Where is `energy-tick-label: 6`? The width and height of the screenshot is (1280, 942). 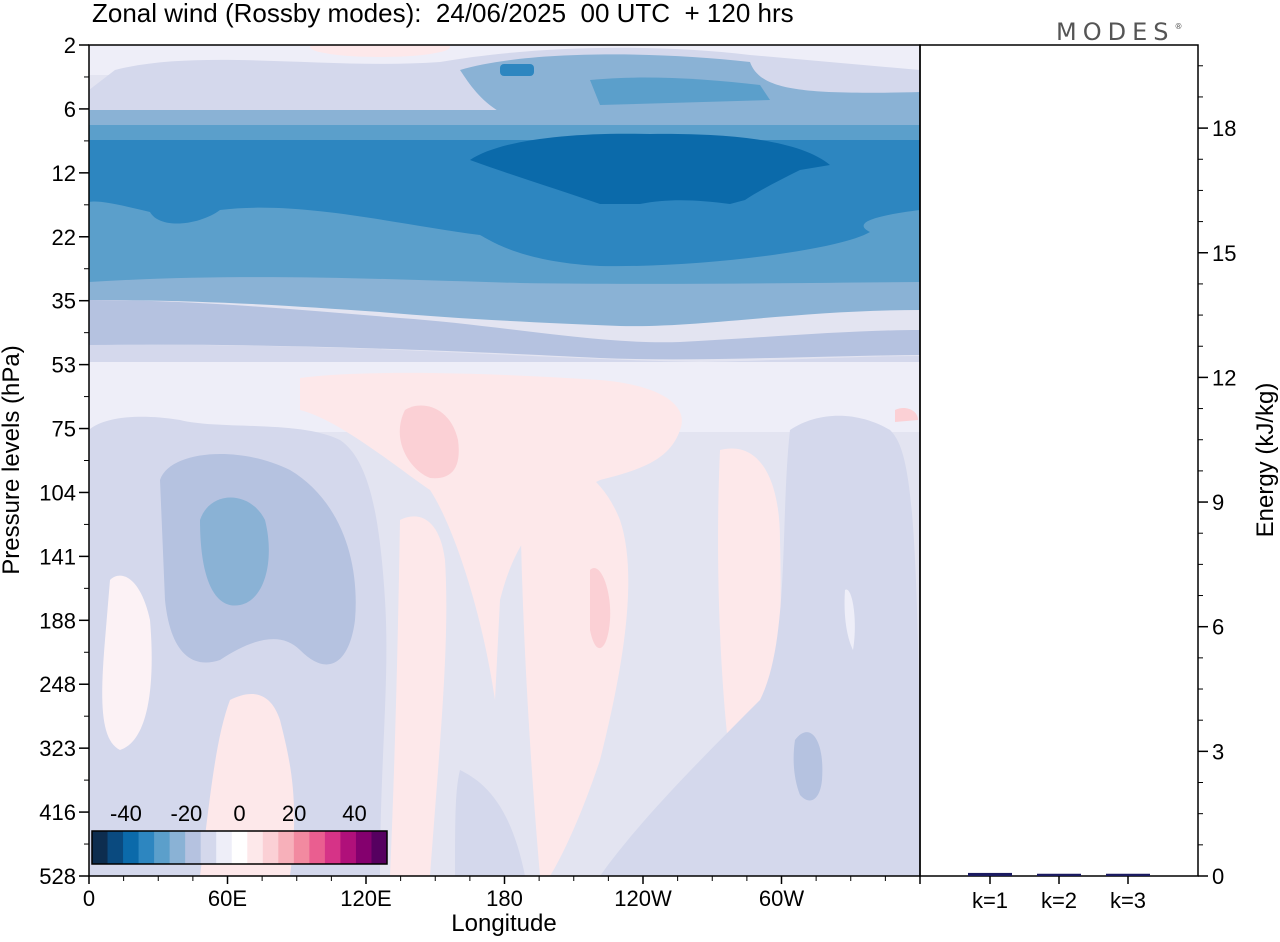
energy-tick-label: 6 is located at coordinates (1218, 627).